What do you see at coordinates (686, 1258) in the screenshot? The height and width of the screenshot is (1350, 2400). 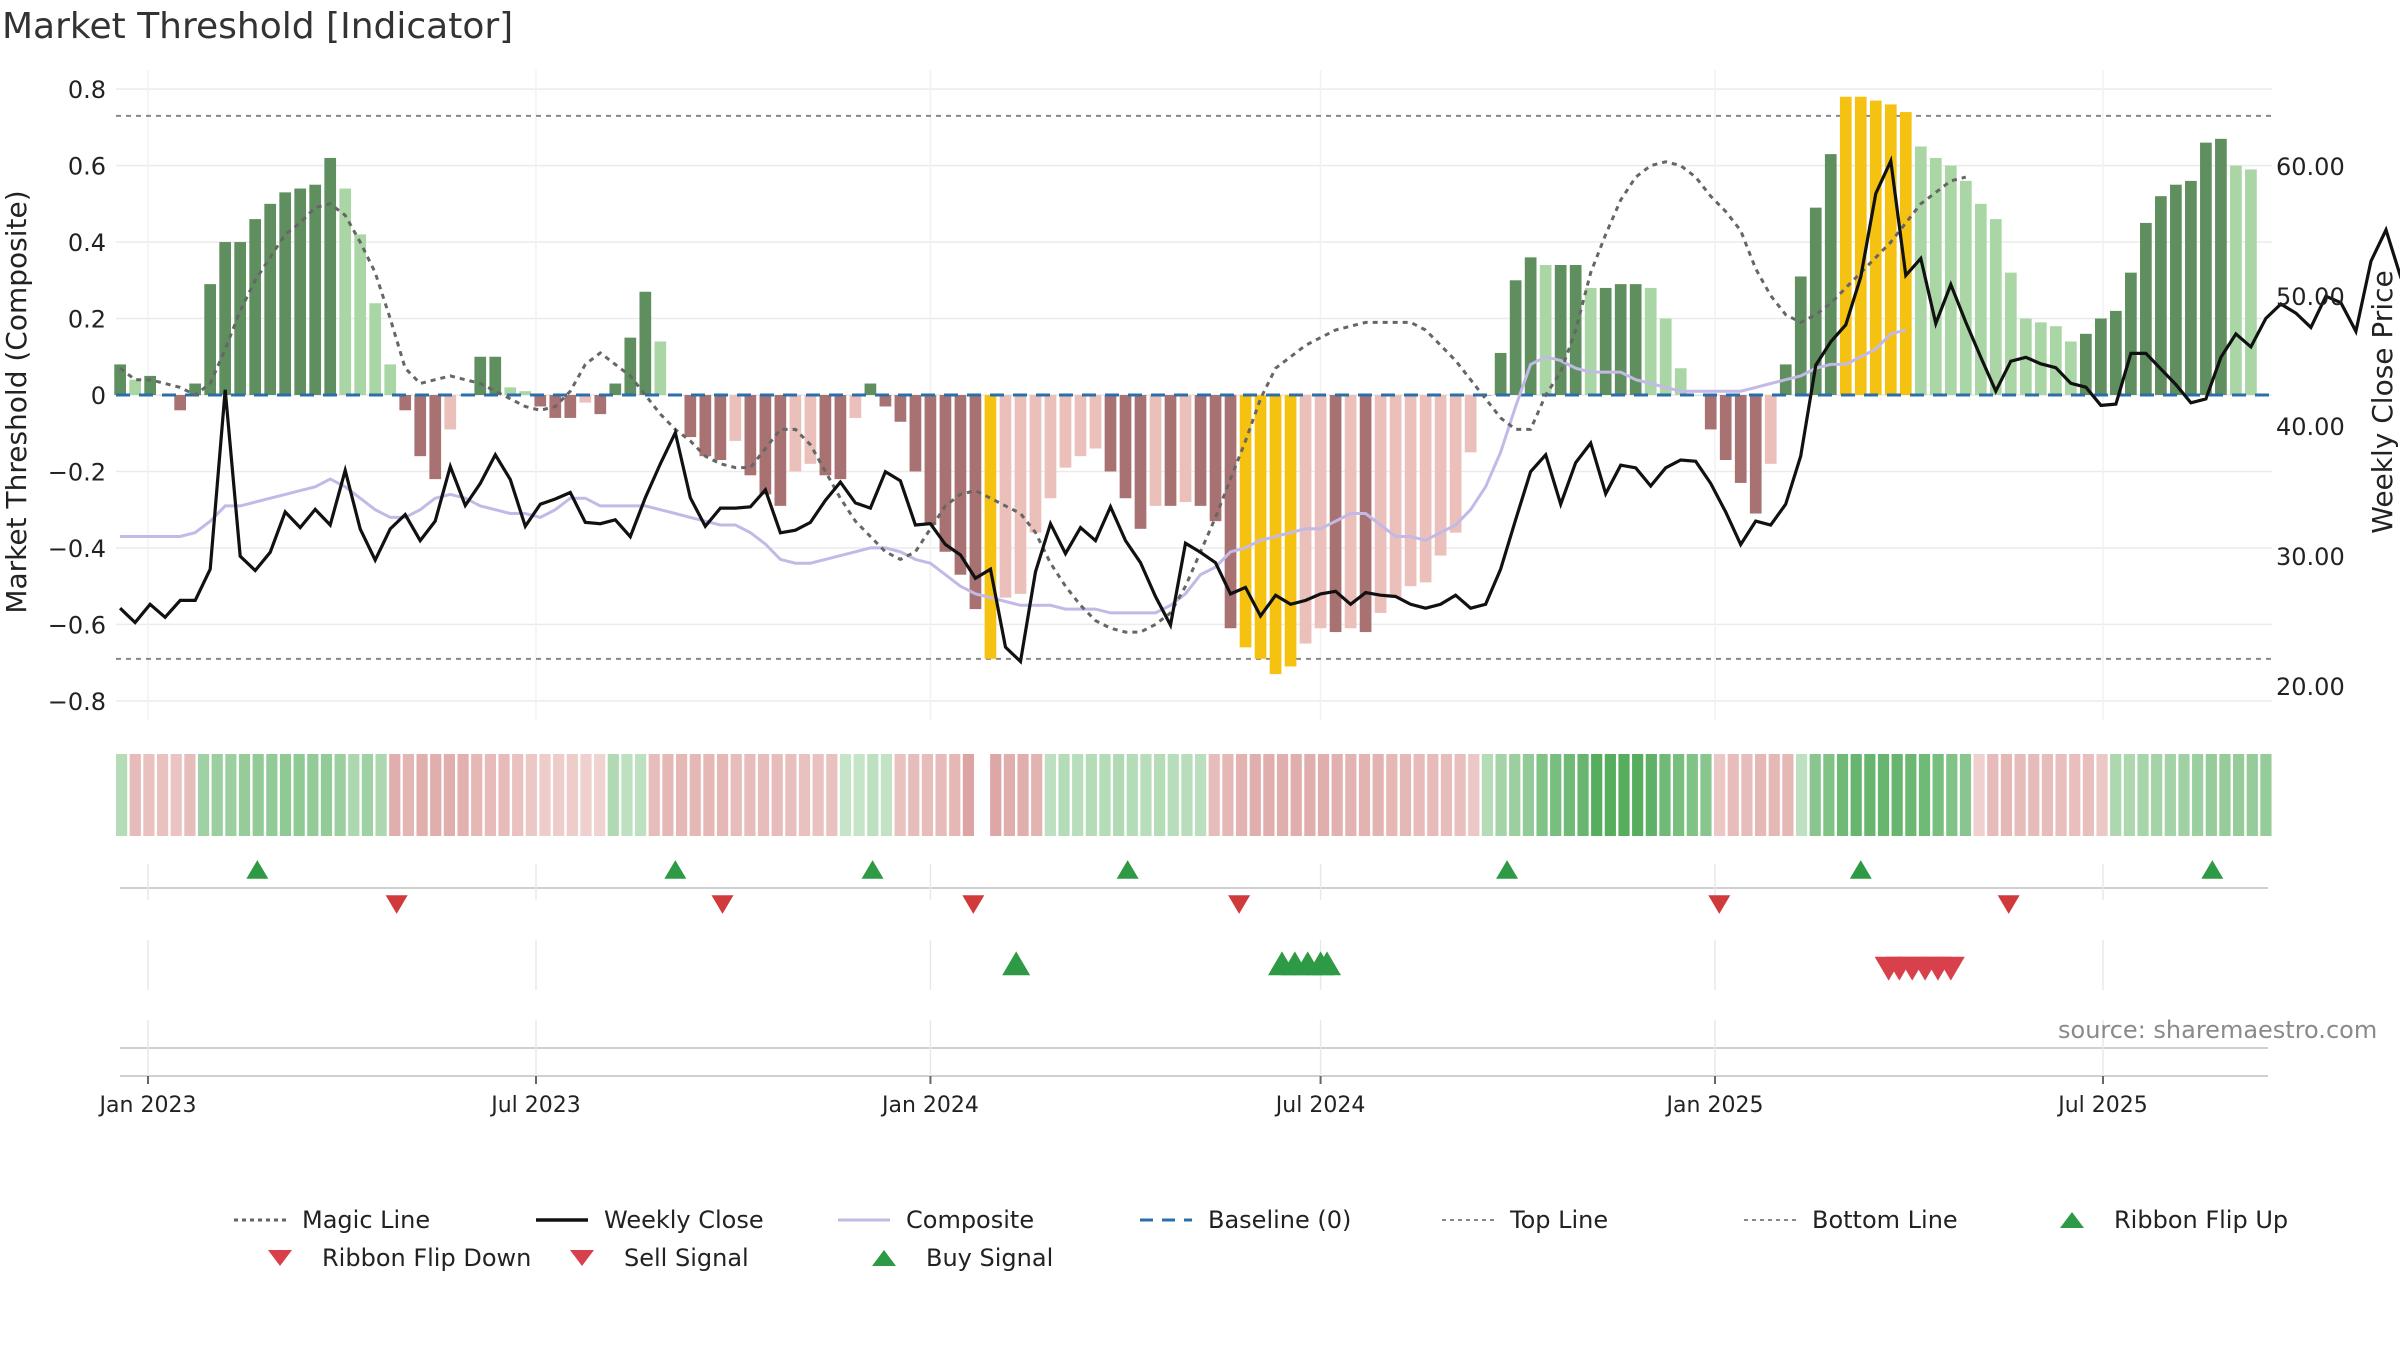 I see `legend-label: Sell Signal` at bounding box center [686, 1258].